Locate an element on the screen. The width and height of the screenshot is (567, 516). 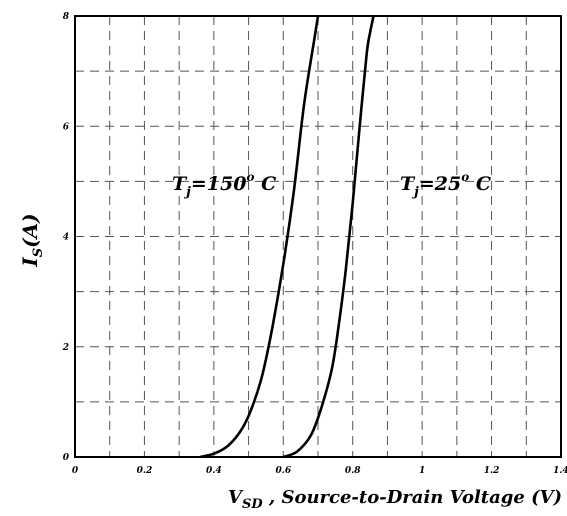
x-tick-label: 1 is located at coordinates (422, 471).